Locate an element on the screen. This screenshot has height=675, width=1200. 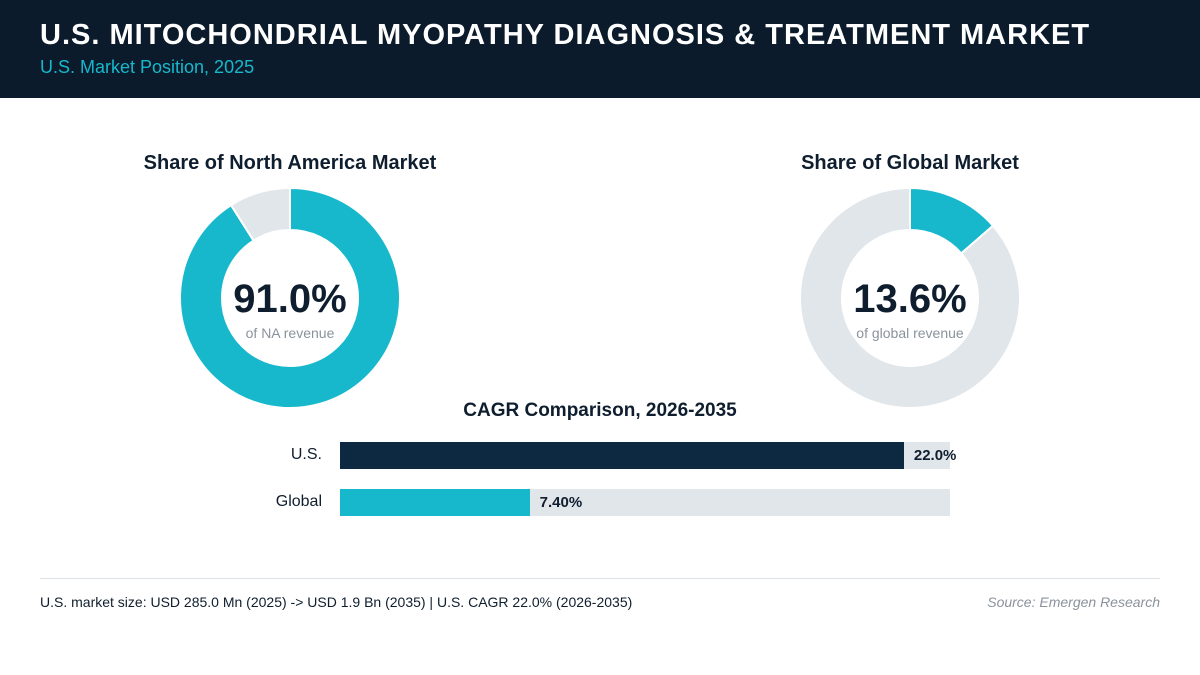
bar-us is located at coordinates (622, 455).